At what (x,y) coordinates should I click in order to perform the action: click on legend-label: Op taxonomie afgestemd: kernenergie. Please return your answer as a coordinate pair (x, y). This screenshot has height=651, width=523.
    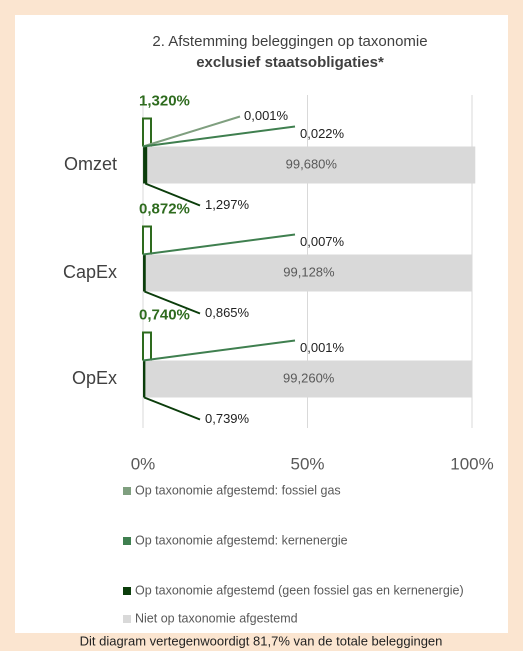
    Looking at the image, I should click on (241, 540).